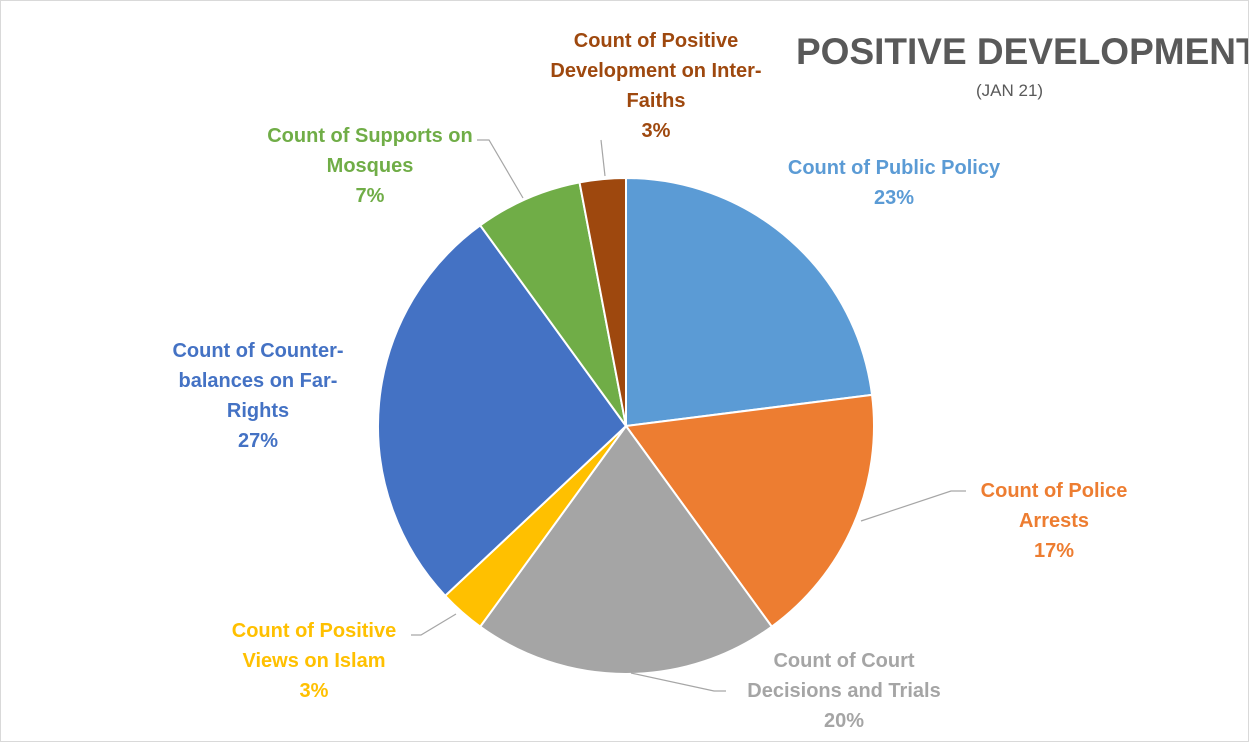 Image resolution: width=1249 pixels, height=742 pixels. I want to click on category-label: Count of Counter-balances on Far-Rights, so click(258, 381).